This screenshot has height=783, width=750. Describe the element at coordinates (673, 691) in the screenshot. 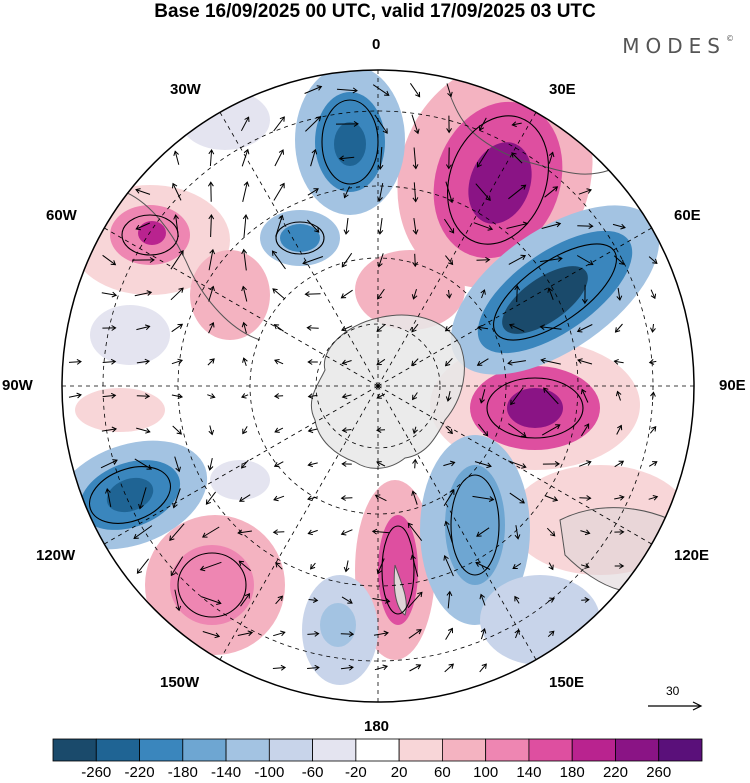

I see `reference-vector-value: 30` at that location.